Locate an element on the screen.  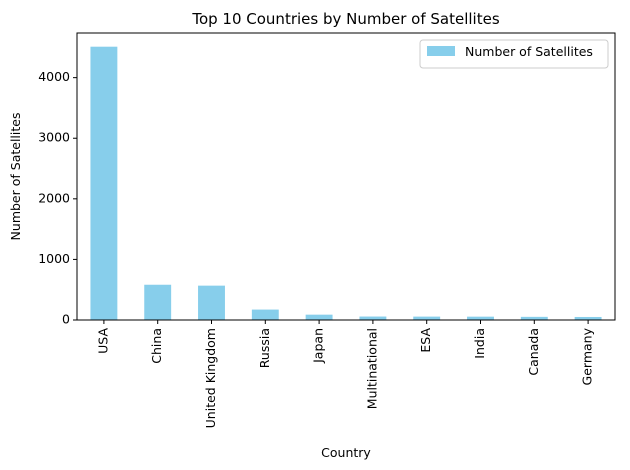
x-tick-label: USA is located at coordinates (102, 341).